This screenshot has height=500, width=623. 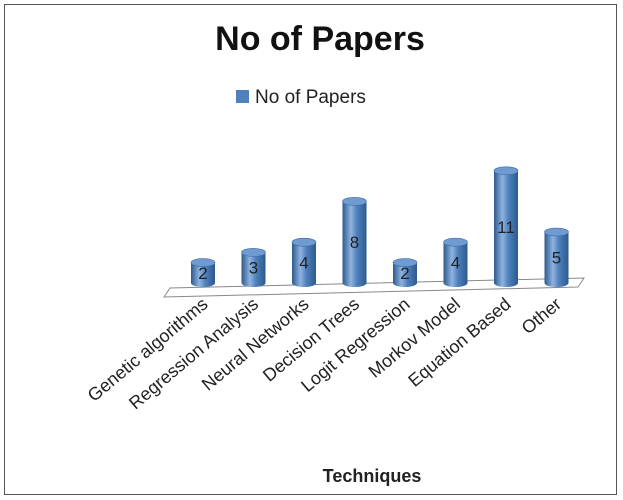 I want to click on bars, so click(x=379, y=226).